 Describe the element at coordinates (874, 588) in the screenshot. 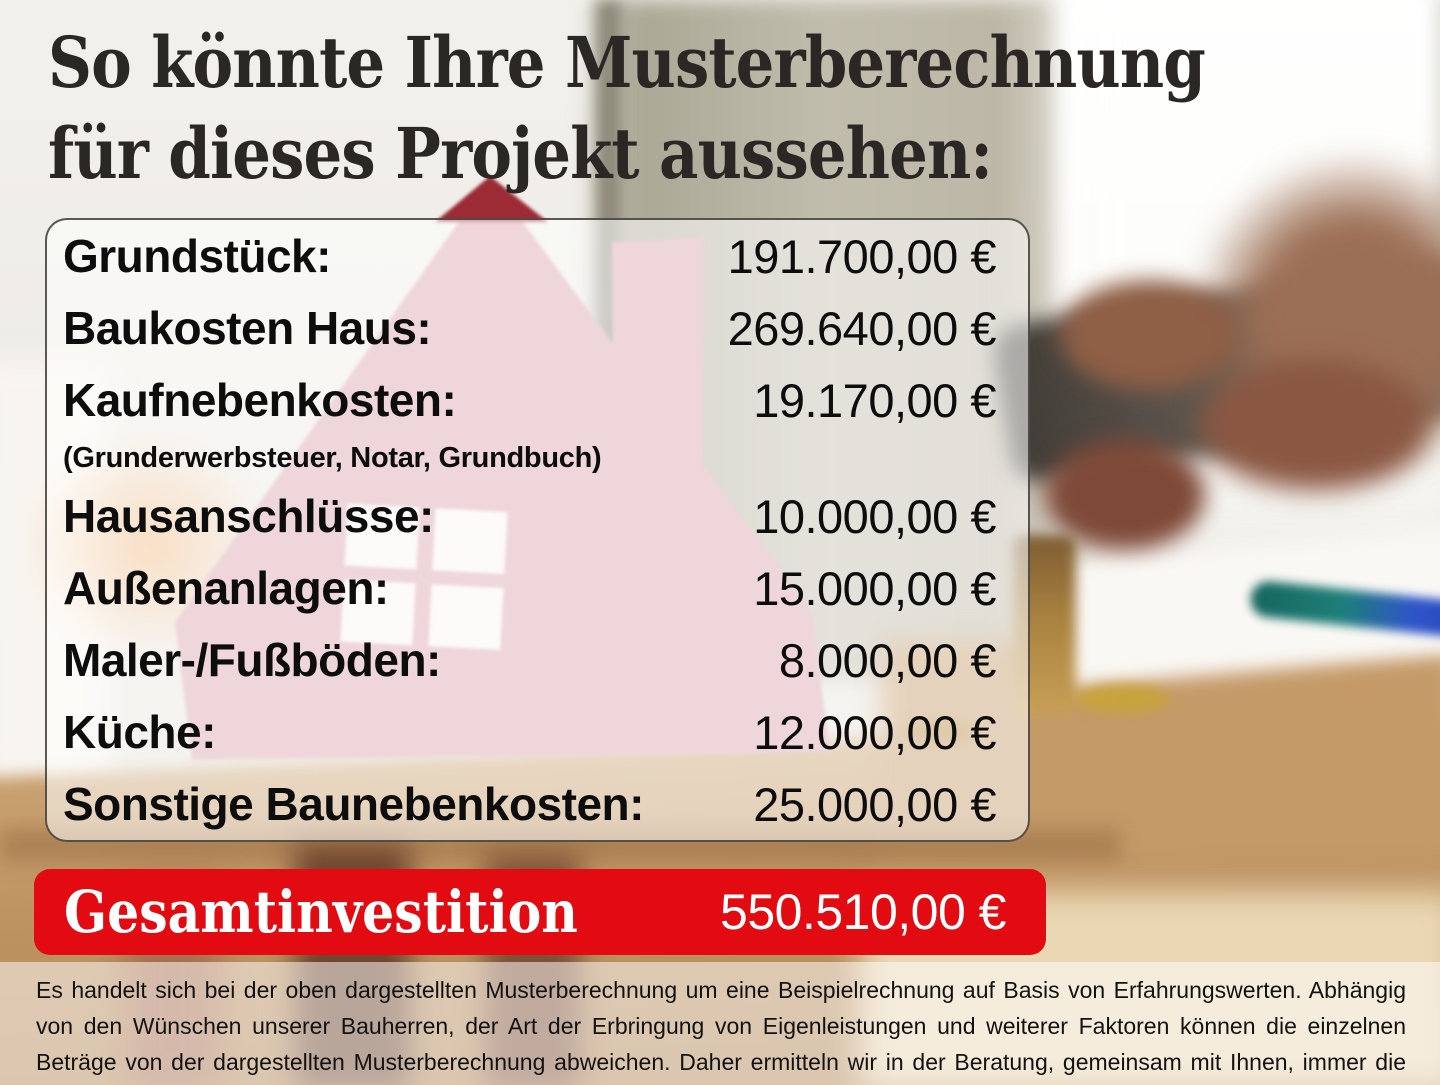

I see `row-value: 15.000,00 €` at that location.